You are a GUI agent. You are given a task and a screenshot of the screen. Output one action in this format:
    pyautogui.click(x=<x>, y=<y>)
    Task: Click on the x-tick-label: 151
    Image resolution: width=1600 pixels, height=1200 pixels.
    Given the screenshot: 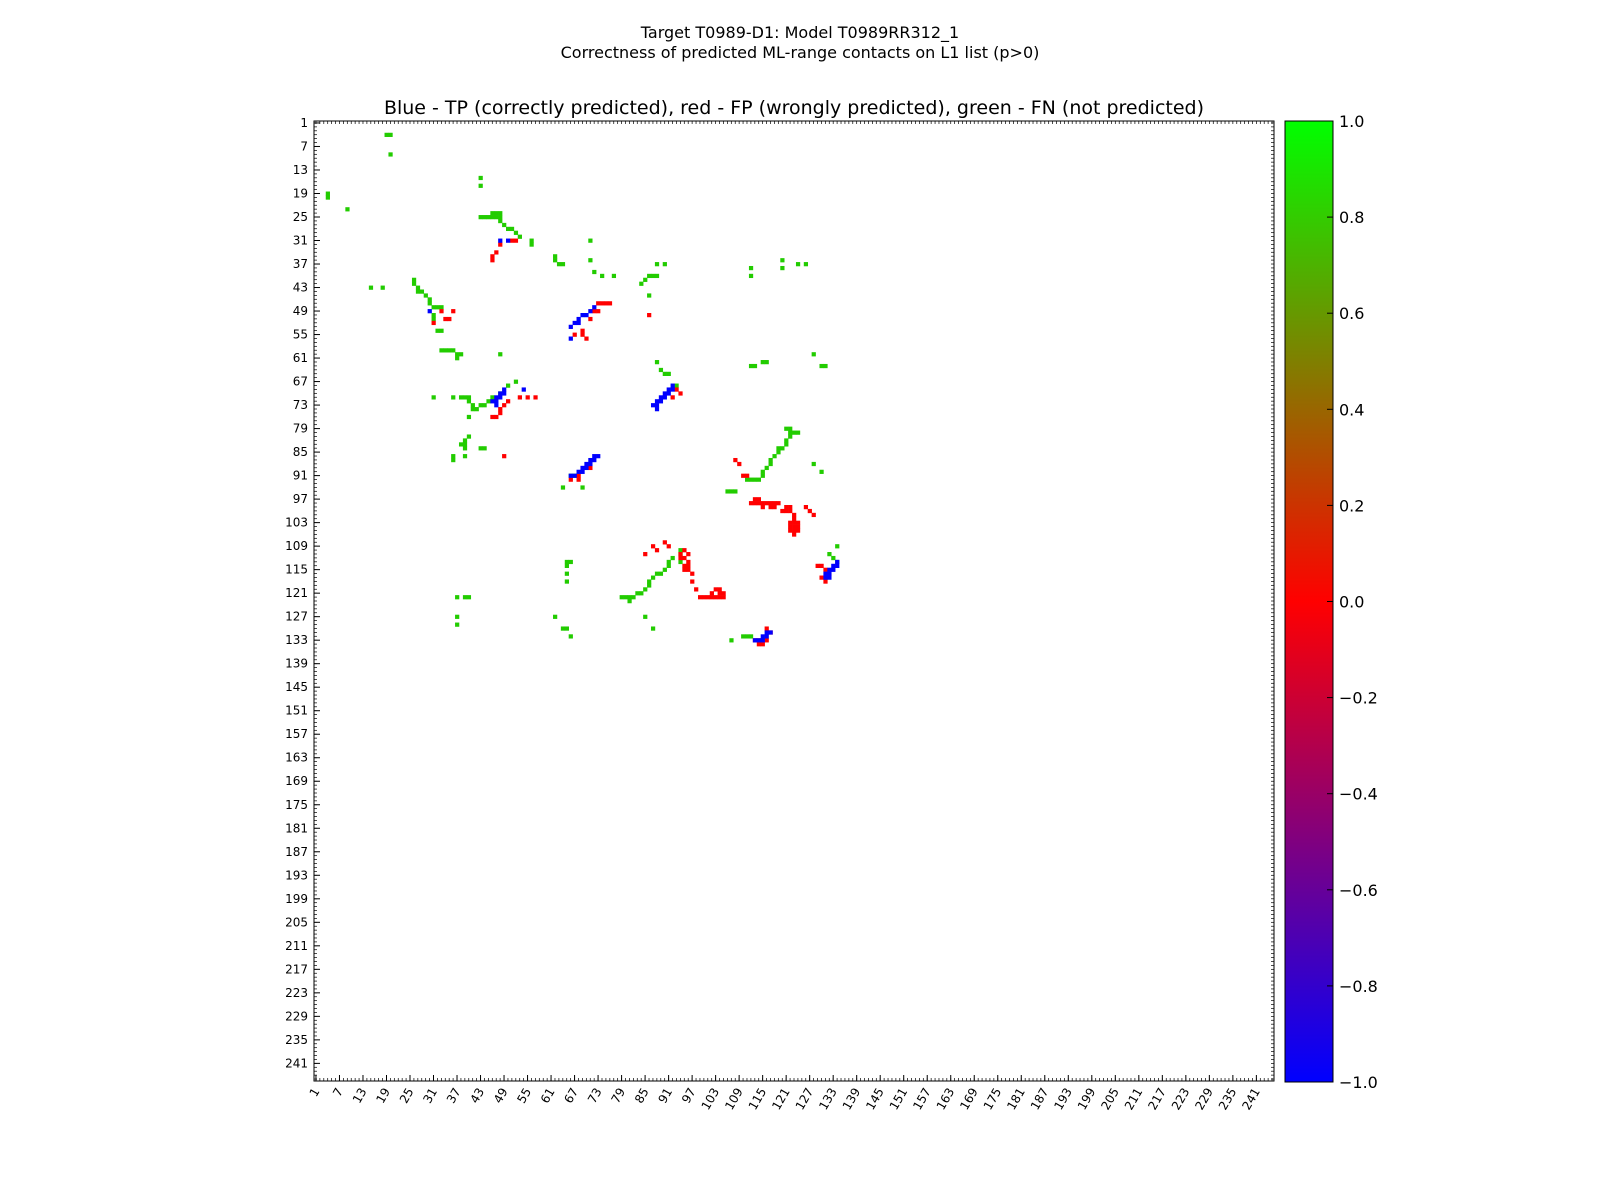 What is the action you would take?
    pyautogui.click(x=899, y=1099)
    